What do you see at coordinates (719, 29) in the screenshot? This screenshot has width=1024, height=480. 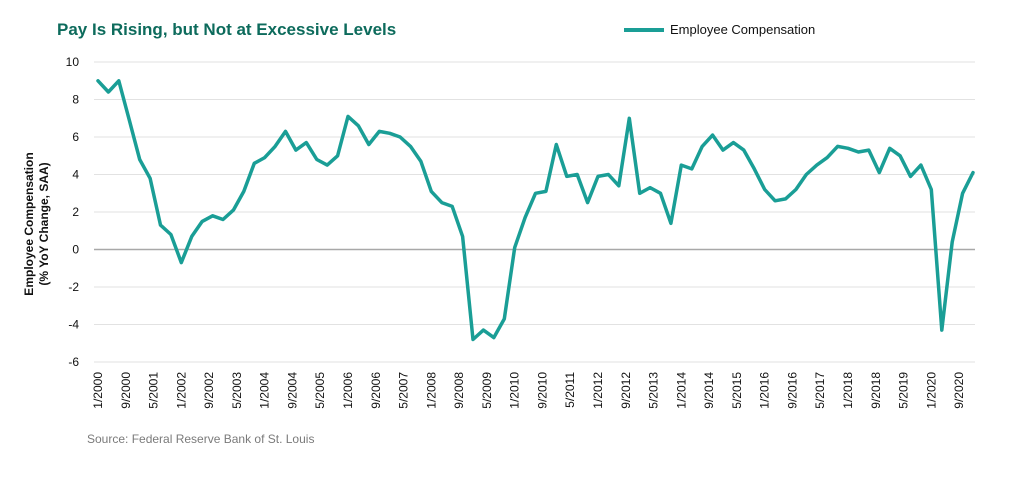 I see `legend: Employee Compensation` at bounding box center [719, 29].